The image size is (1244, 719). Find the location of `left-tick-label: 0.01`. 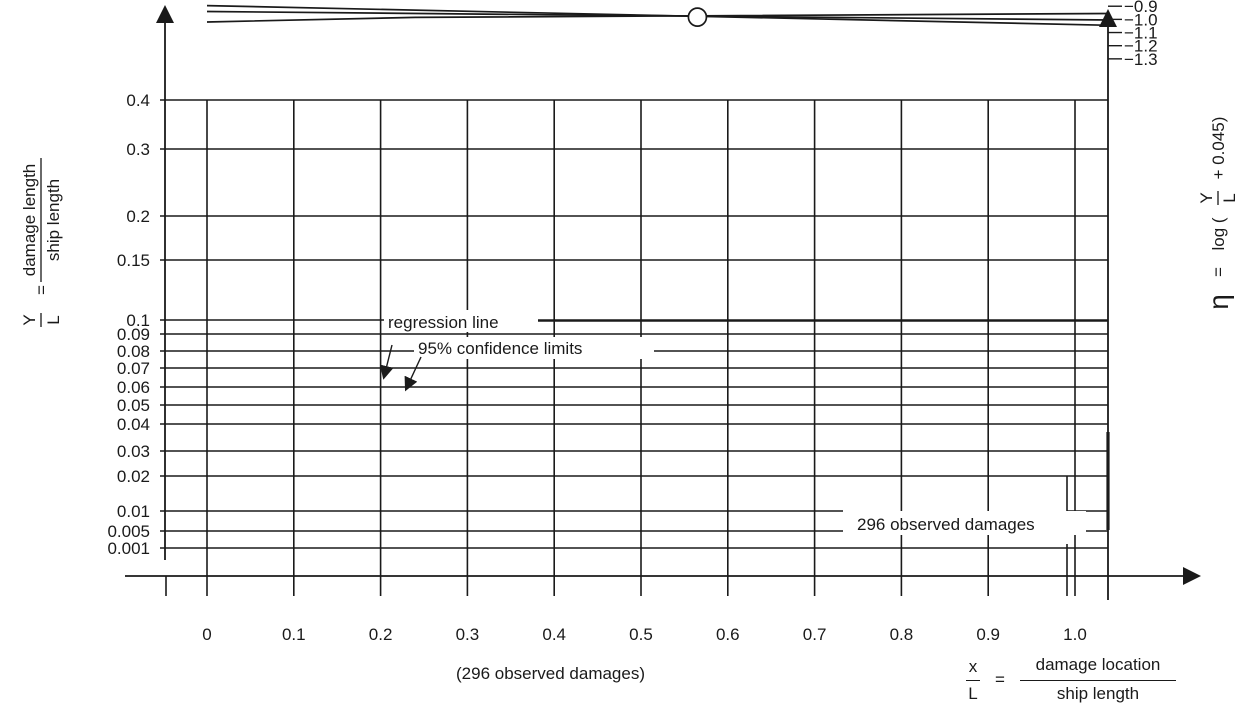

left-tick-label: 0.01 is located at coordinates (133, 511).